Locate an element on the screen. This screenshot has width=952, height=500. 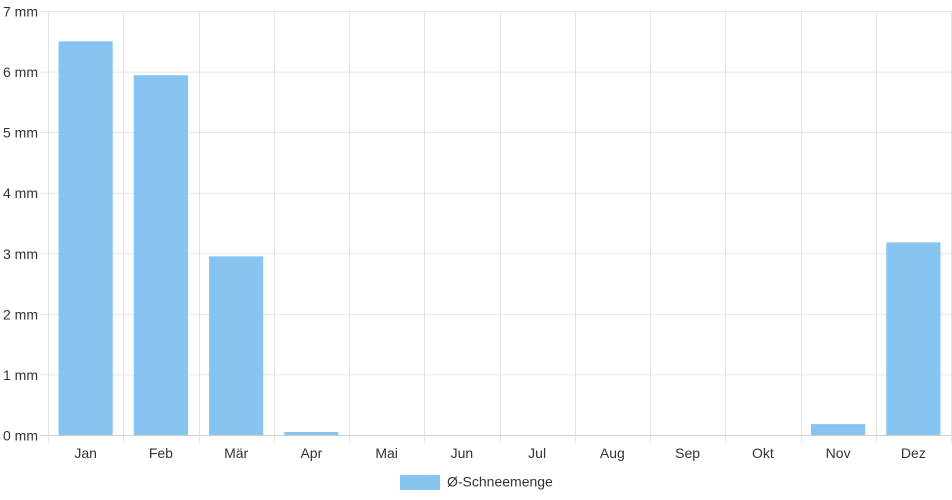
x-tick-label: Sep is located at coordinates (687, 453).